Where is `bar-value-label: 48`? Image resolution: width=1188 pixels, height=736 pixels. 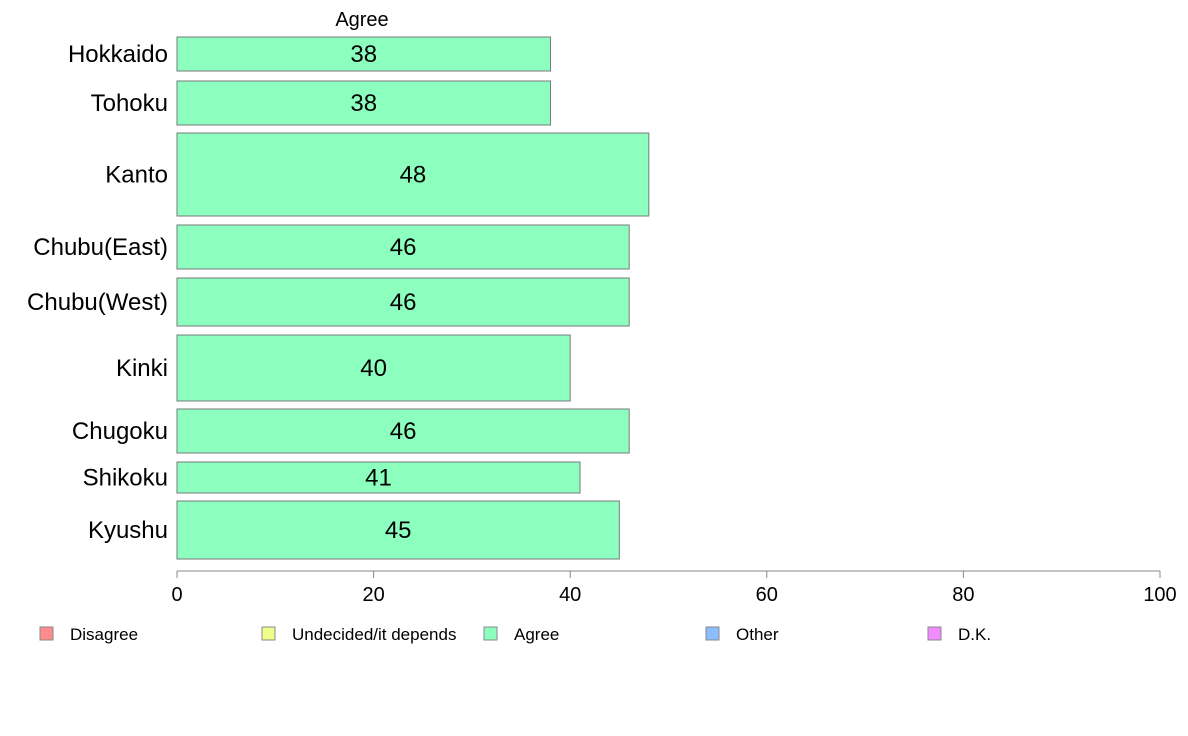 bar-value-label: 48 is located at coordinates (413, 175).